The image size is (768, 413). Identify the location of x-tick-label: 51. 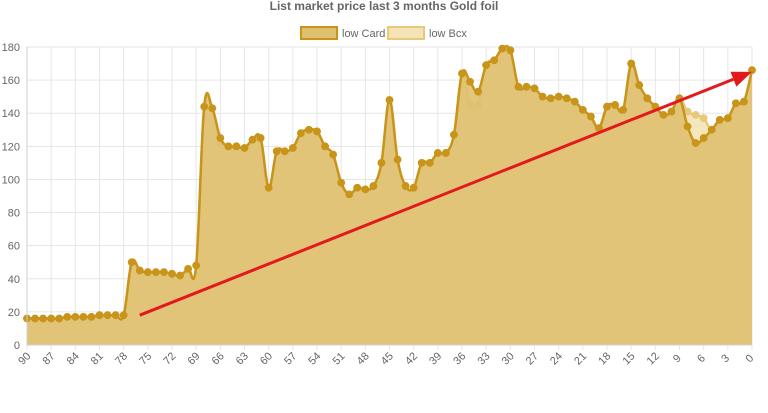
(338, 358).